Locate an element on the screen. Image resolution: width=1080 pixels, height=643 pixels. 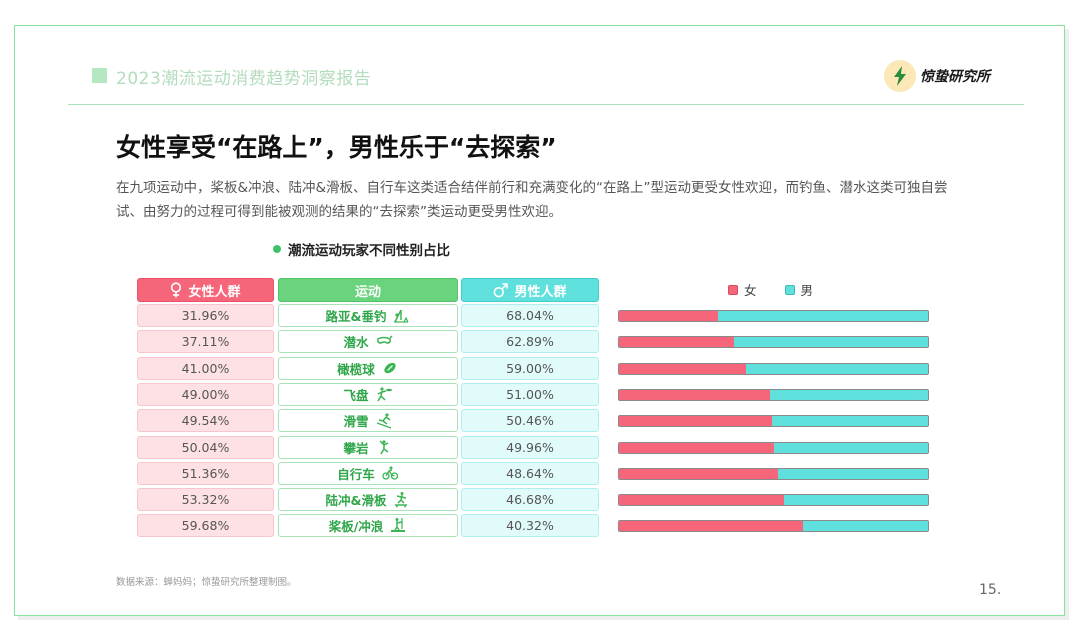
male-percent-cell: 40.32% is located at coordinates (530, 526).